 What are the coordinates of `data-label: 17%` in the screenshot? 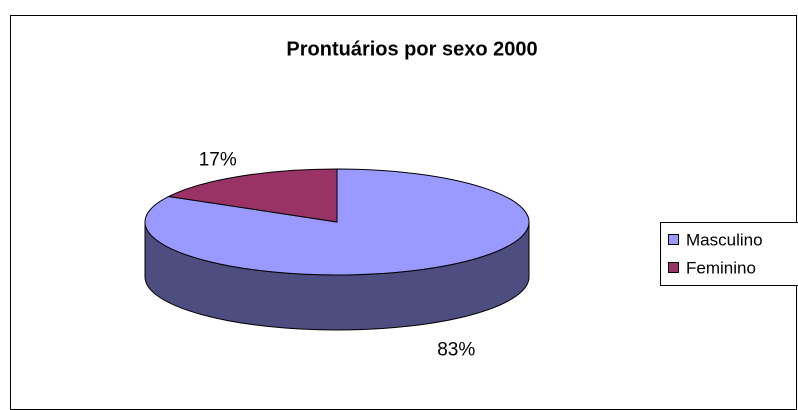 It's located at (218, 159).